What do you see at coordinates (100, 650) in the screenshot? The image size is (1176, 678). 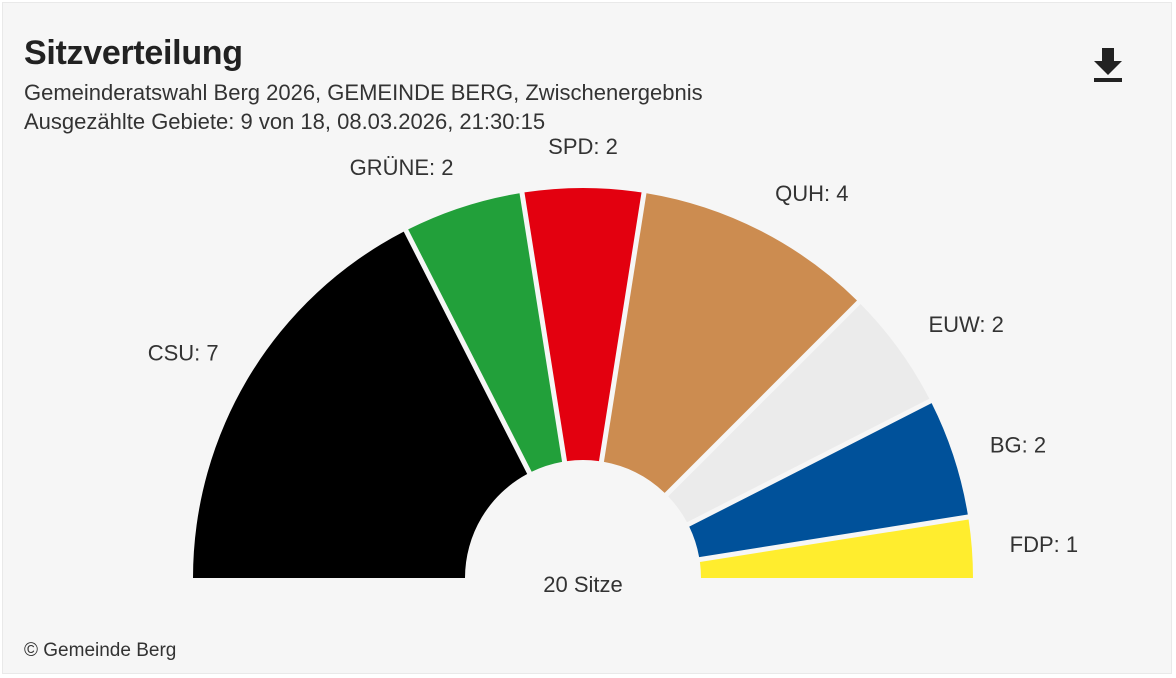 I see `copyright-text: © Gemeinde Berg` at bounding box center [100, 650].